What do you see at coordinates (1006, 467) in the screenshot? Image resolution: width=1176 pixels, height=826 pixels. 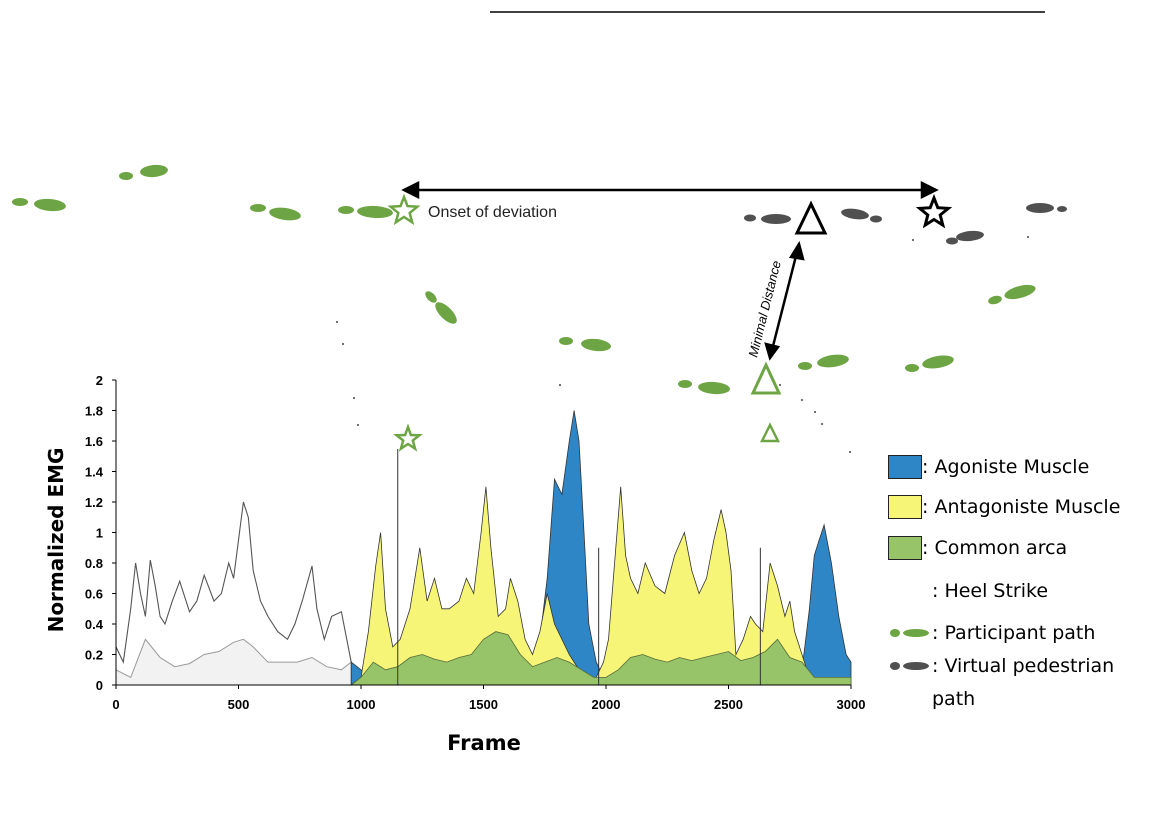 I see `legend-agonist-label: : Agoniste Muscle` at bounding box center [1006, 467].